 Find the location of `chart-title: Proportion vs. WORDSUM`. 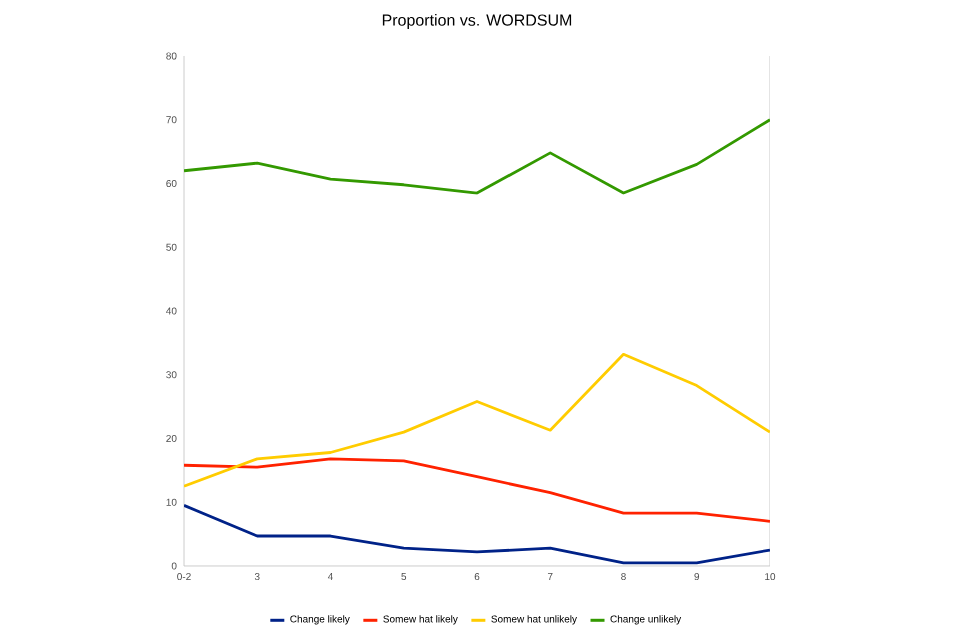

chart-title: Proportion vs. WORDSUM is located at coordinates (477, 21).